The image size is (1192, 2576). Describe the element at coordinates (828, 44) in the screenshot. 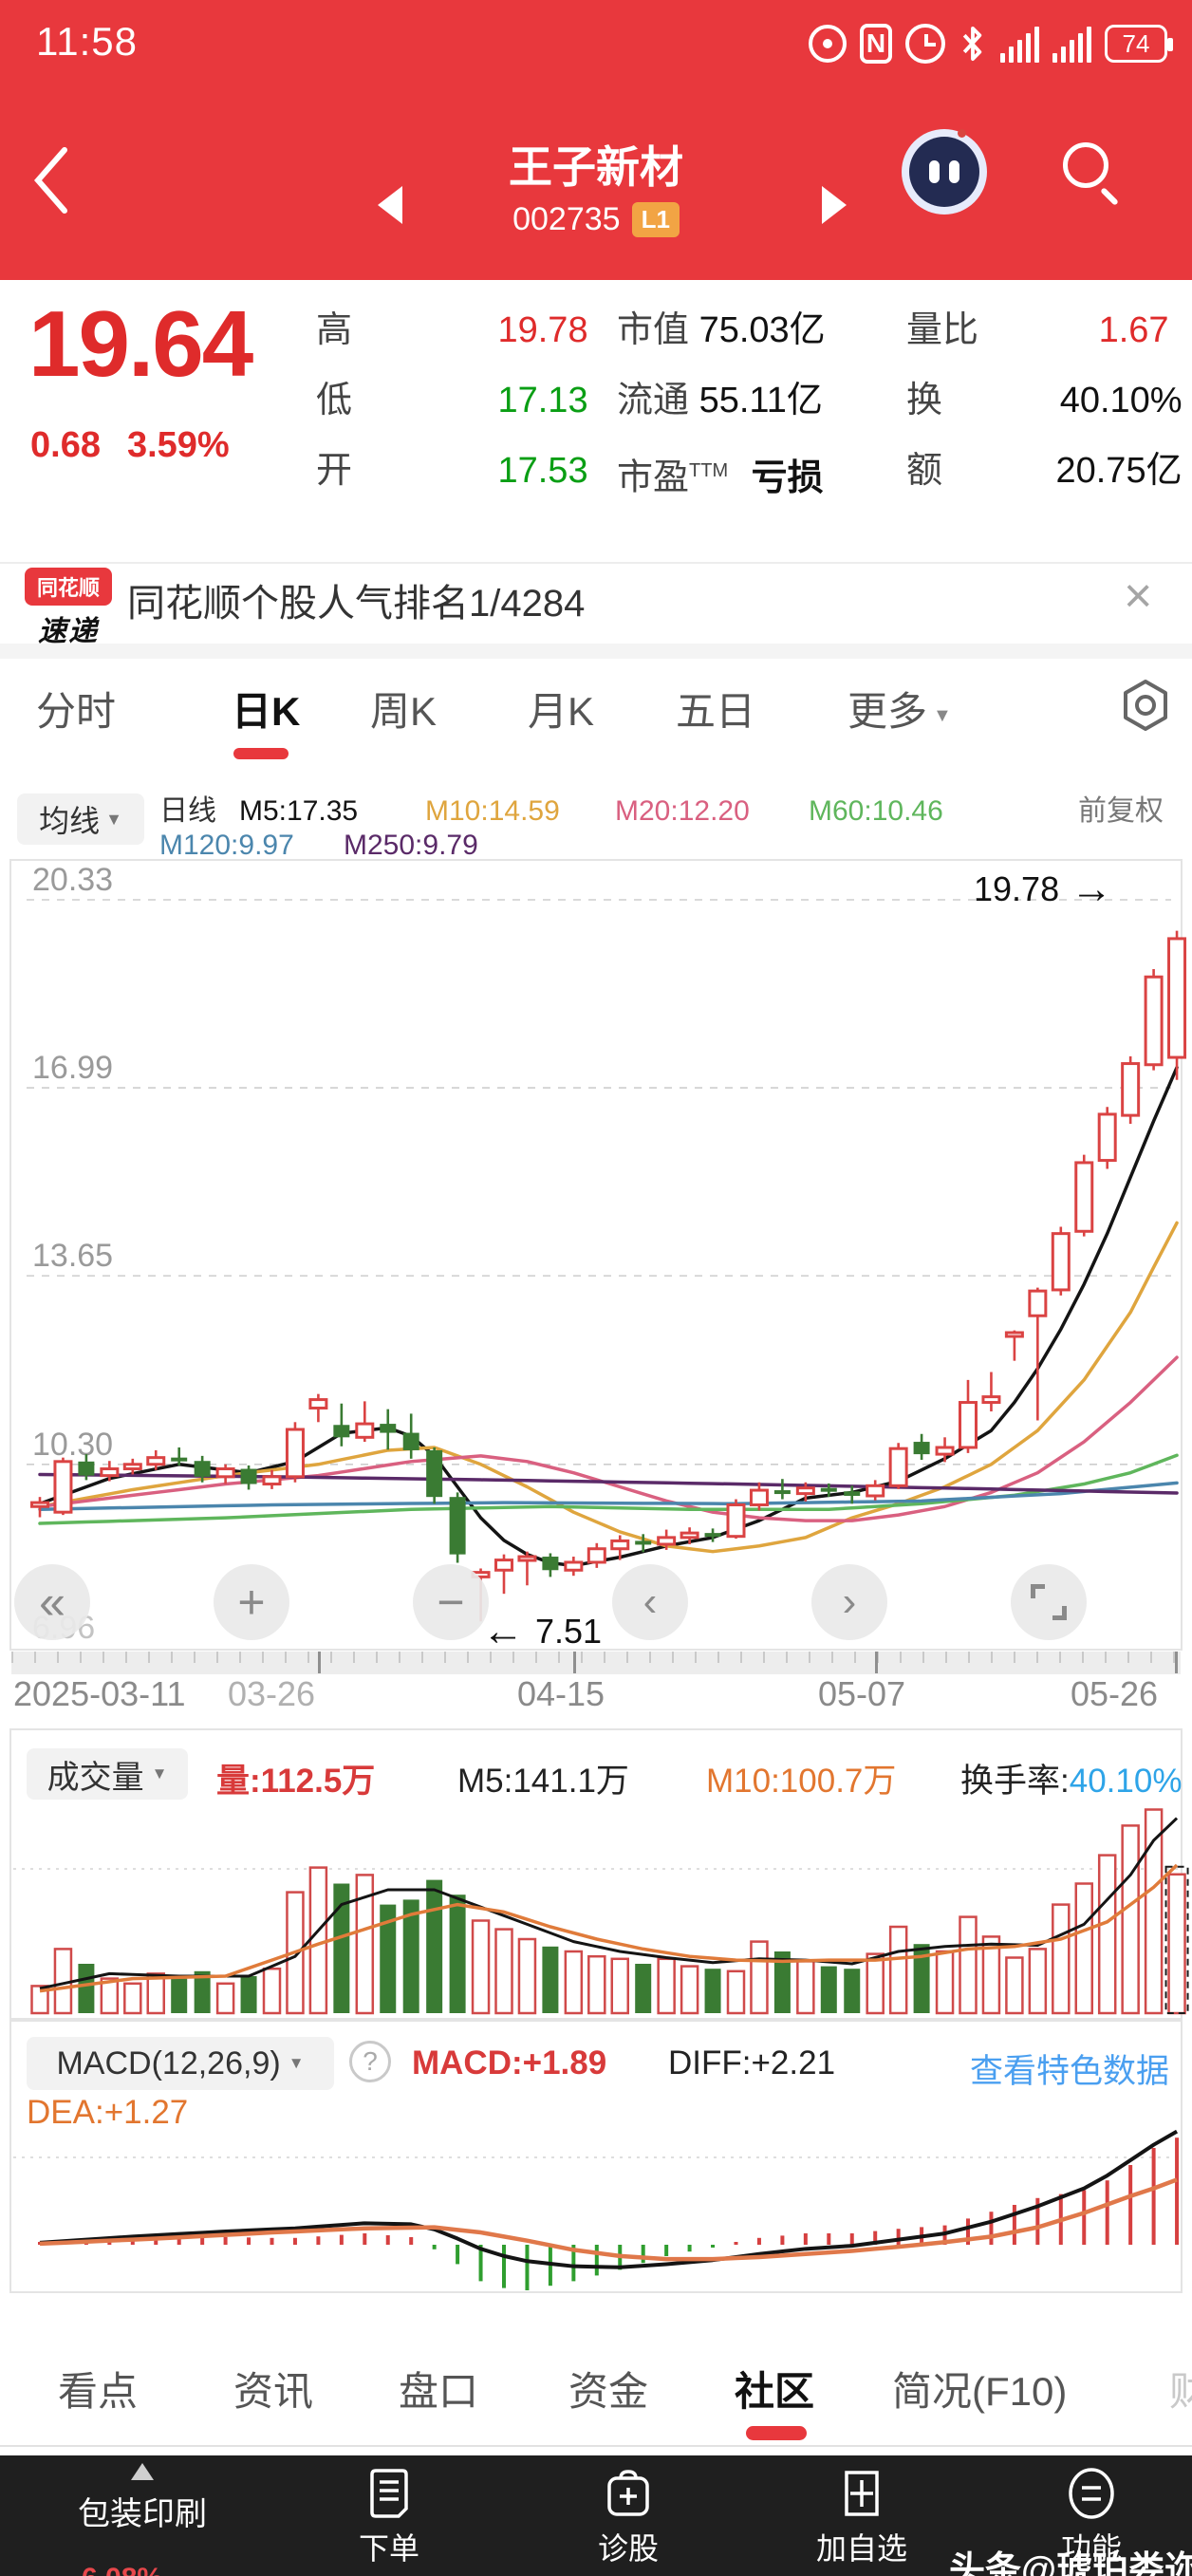

I see `eye-protection-icon` at that location.